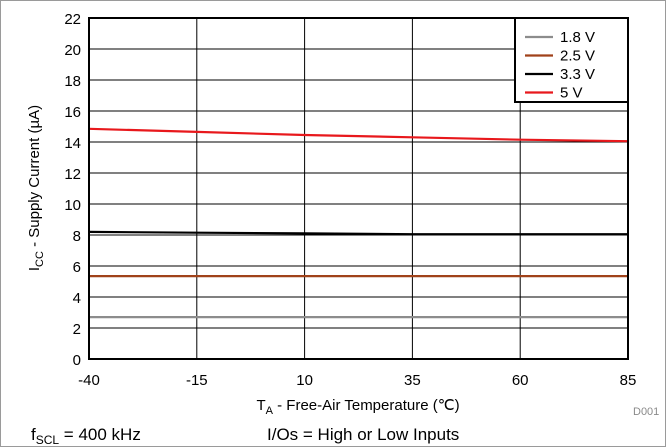 Image resolution: width=666 pixels, height=447 pixels. I want to click on x-tick-label: -40, so click(89, 380).